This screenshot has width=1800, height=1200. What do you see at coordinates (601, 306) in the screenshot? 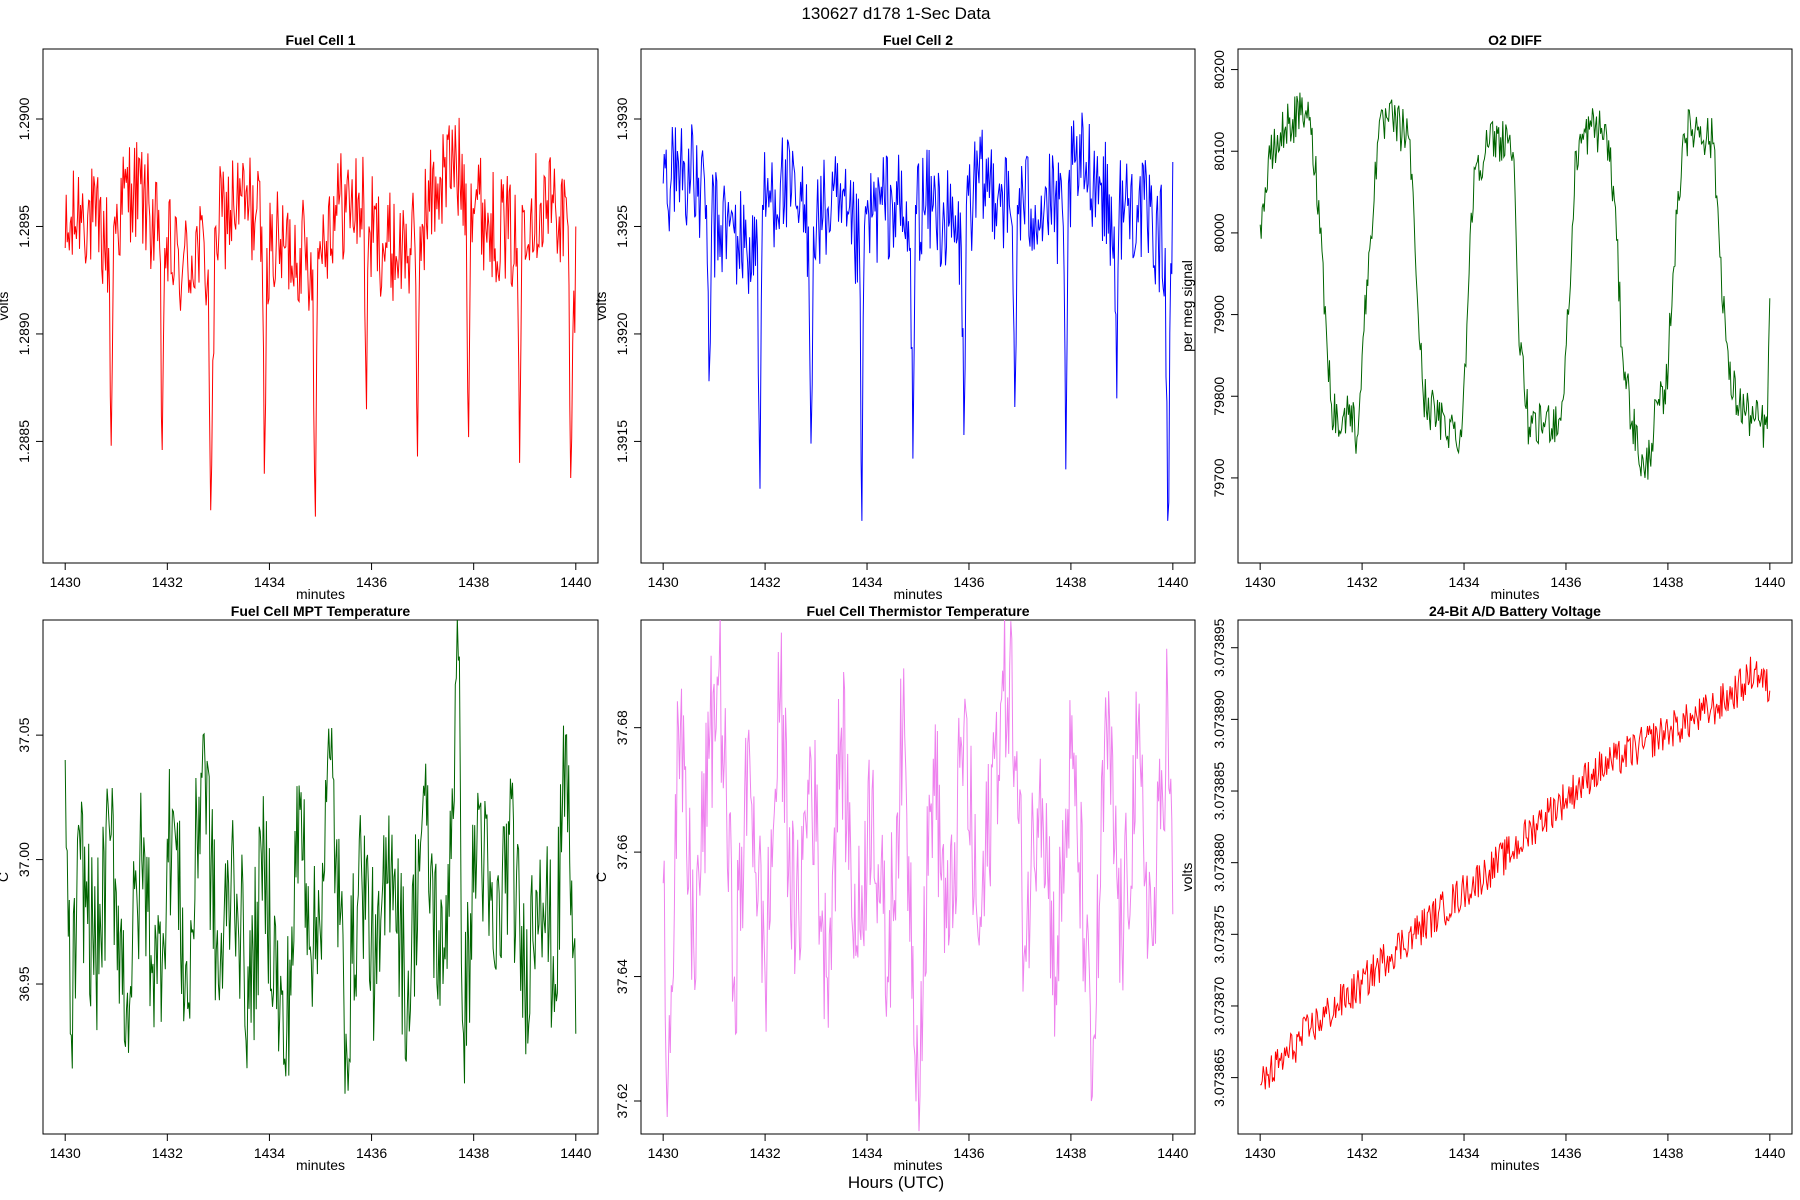
I see `y-axis-label: volts` at bounding box center [601, 306].